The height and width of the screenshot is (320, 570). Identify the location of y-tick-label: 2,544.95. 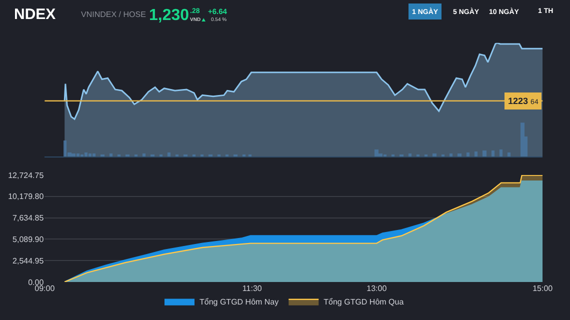
(28, 261).